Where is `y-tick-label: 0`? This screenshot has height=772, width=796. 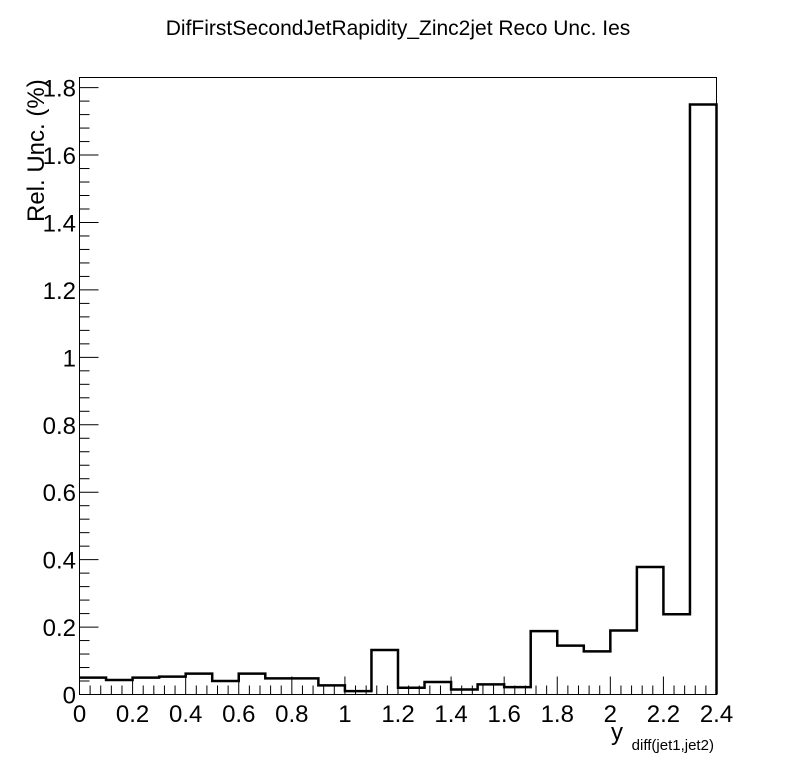
y-tick-label: 0 is located at coordinates (69, 696).